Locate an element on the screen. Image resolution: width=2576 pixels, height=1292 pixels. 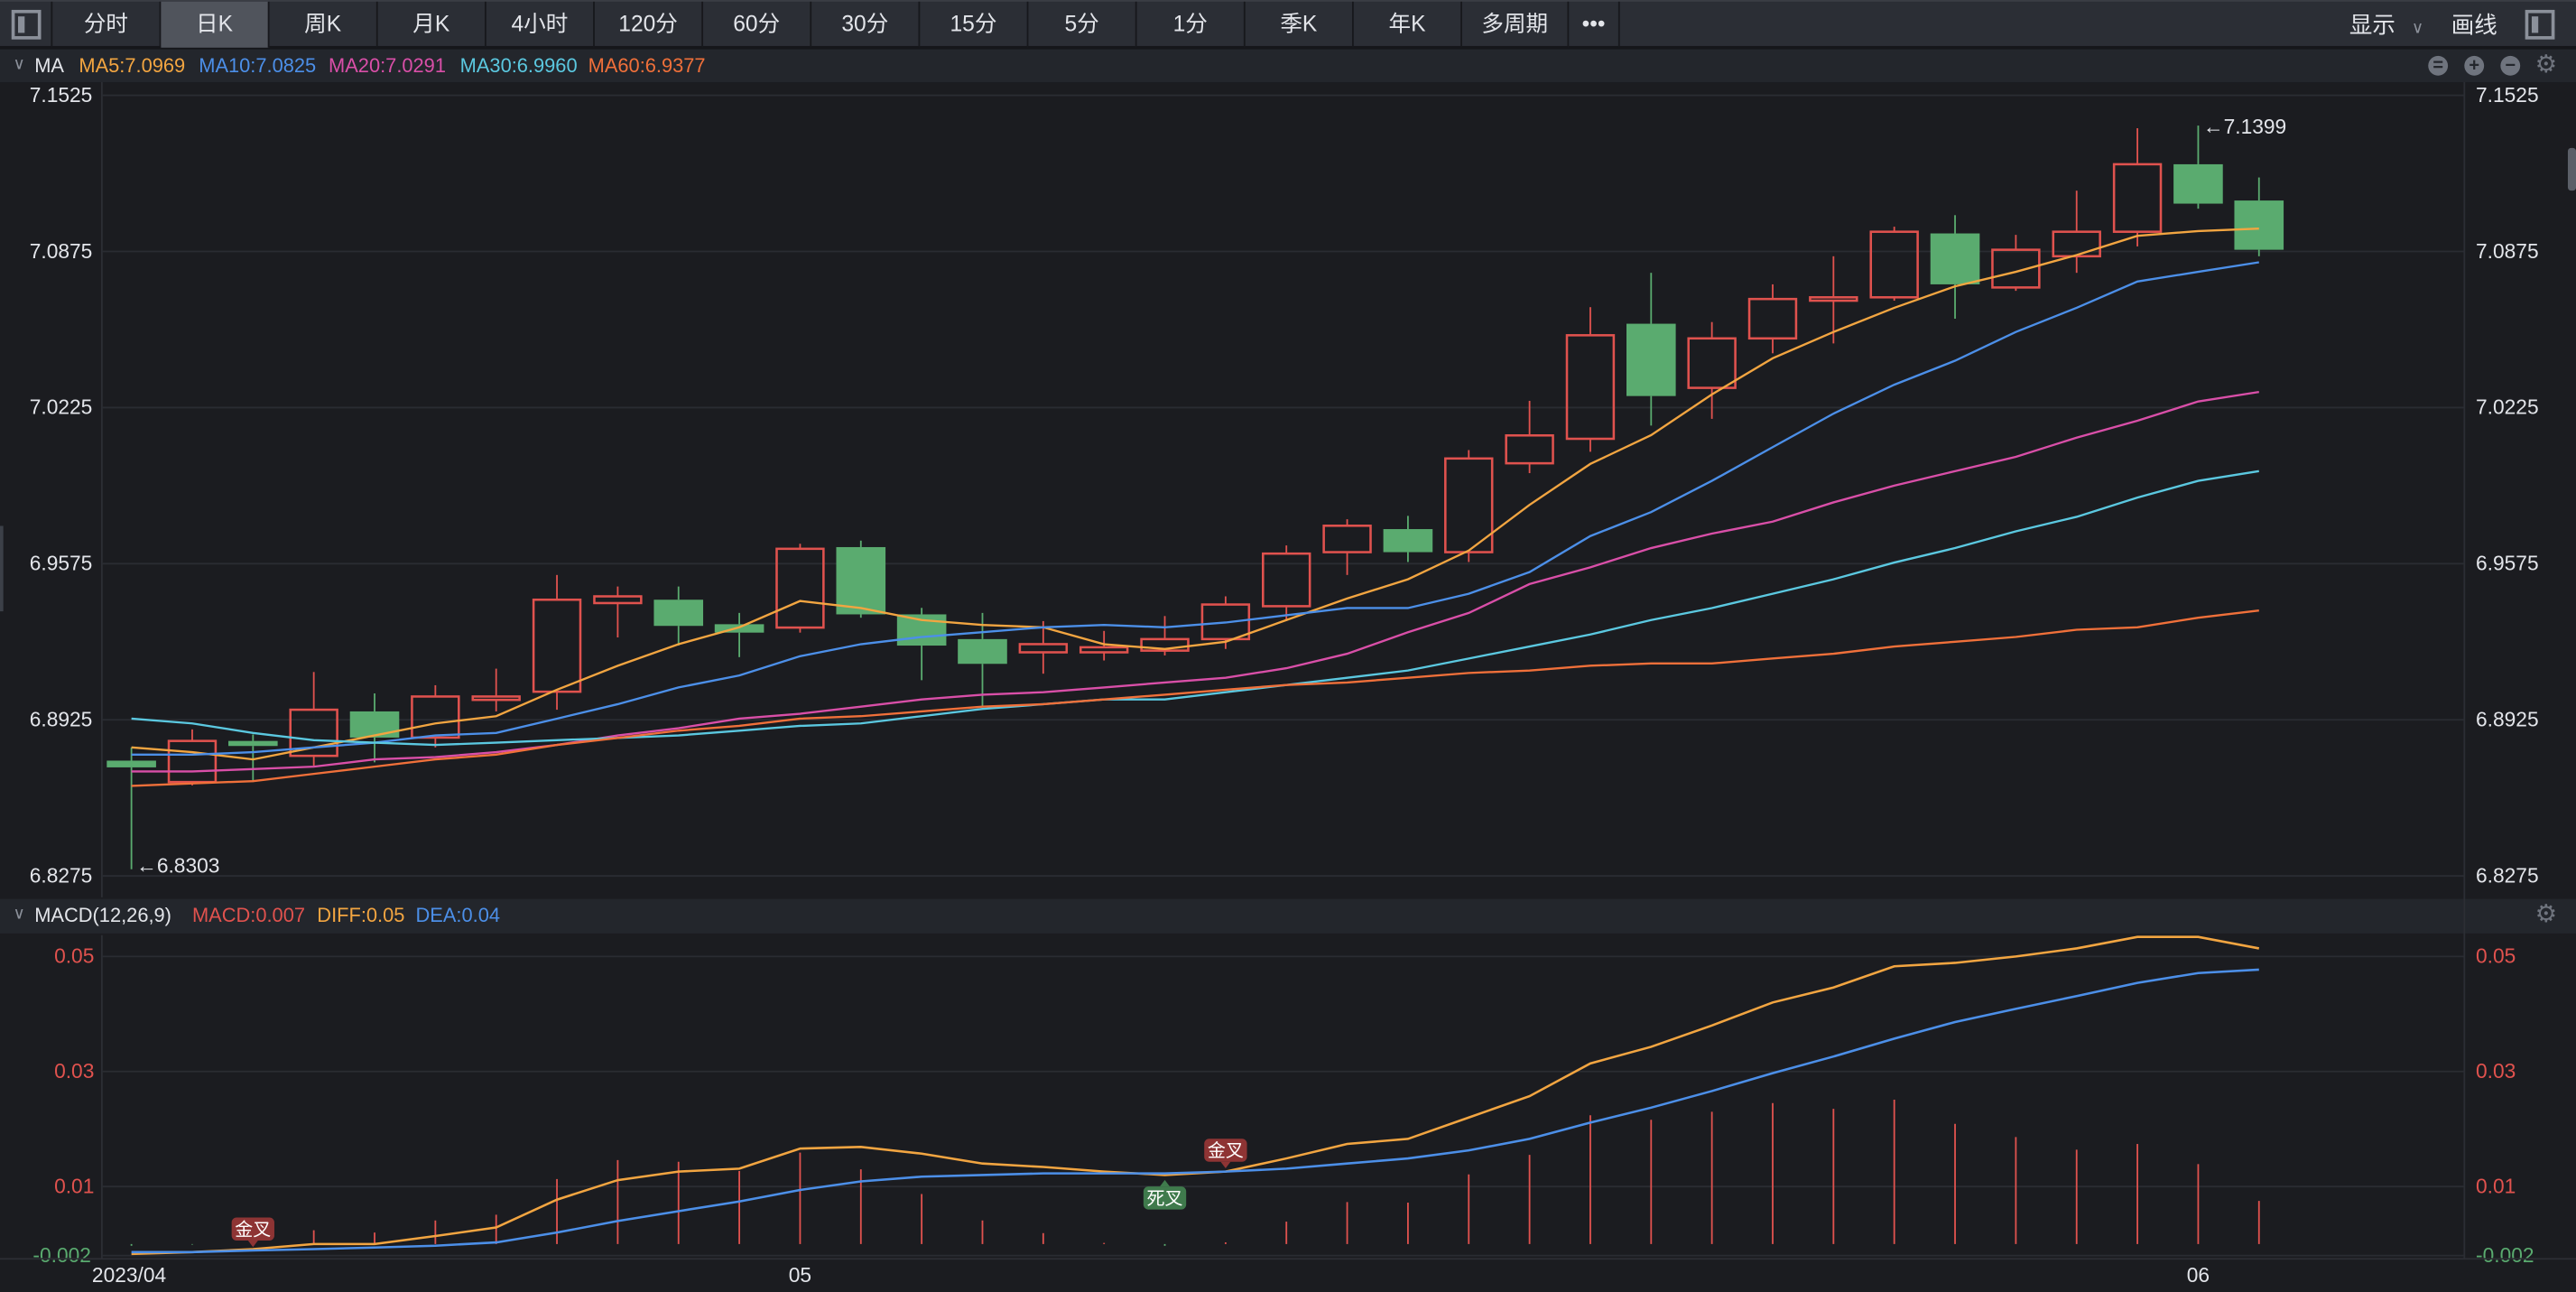
tab-label: 120分 is located at coordinates (648, 24).